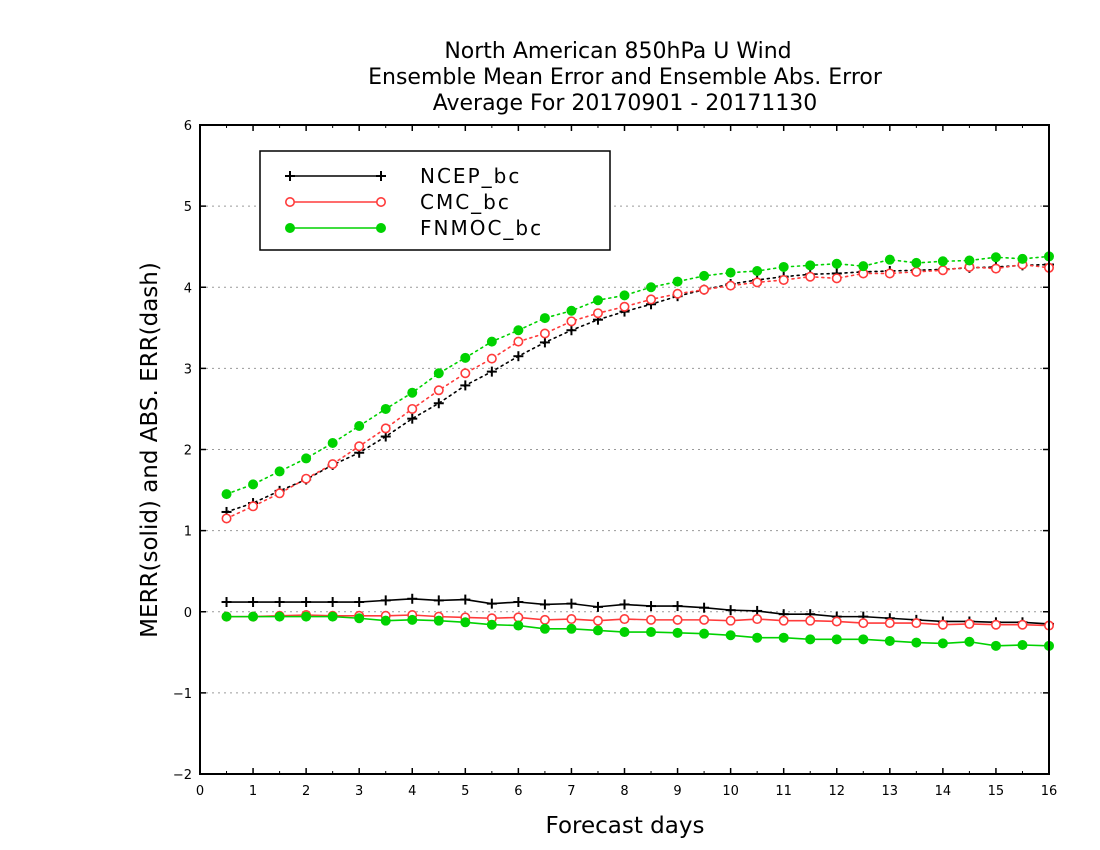 The width and height of the screenshot is (1100, 850). Describe the element at coordinates (188, 532) in the screenshot. I see `y-tick-label: 1` at that location.